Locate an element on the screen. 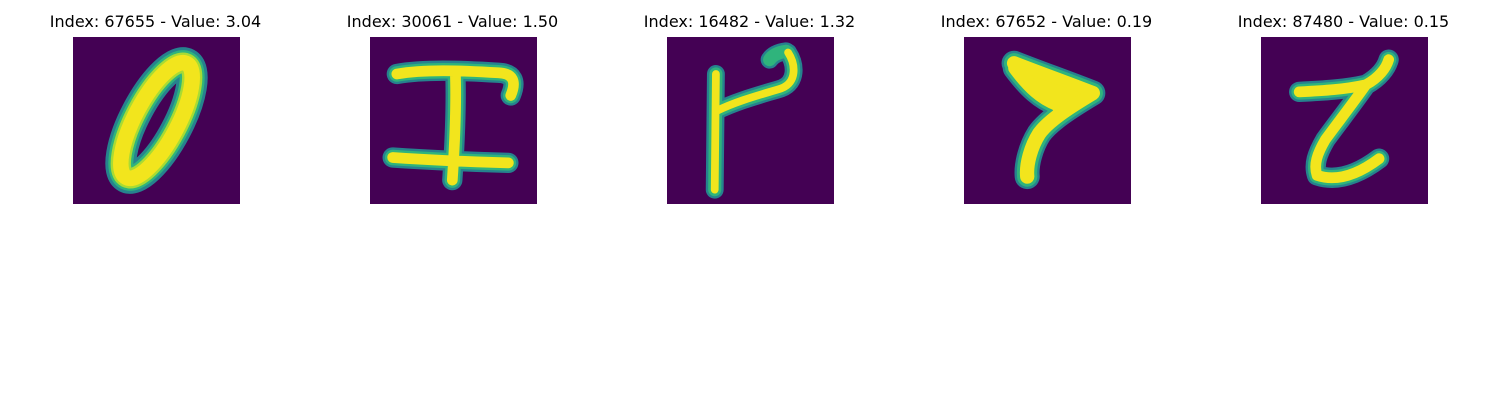 This screenshot has height=400, width=1500. digit-image-hook is located at coordinates (750, 120).